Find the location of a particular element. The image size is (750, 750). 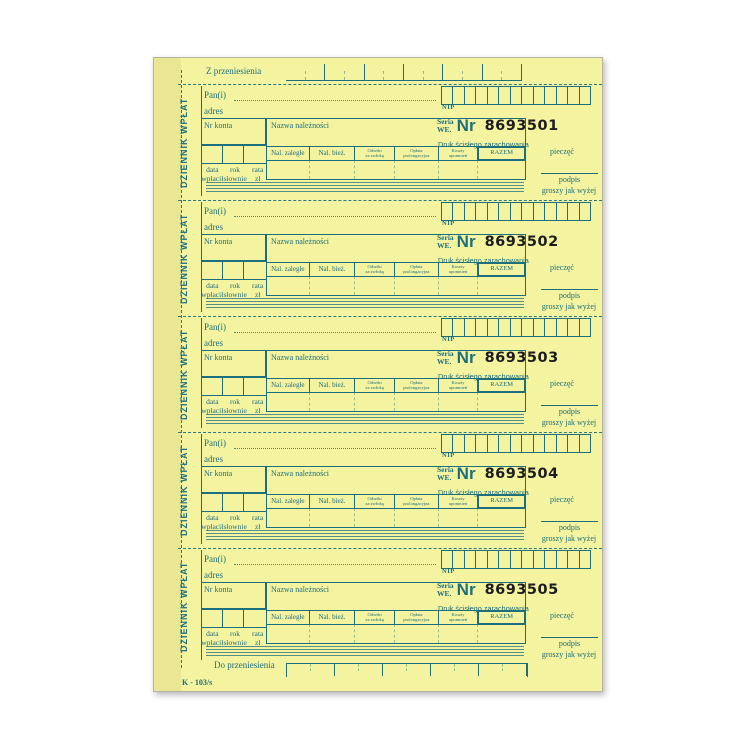

carry-to-label: Do przeniesienia is located at coordinates (244, 665).